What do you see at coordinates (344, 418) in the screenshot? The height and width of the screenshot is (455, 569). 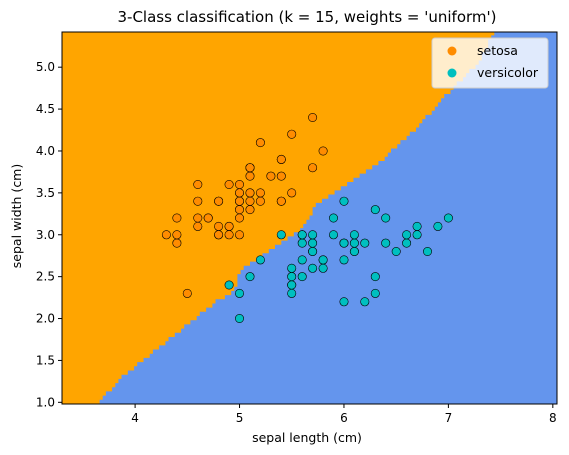 I see `x-tick-label: 6` at bounding box center [344, 418].